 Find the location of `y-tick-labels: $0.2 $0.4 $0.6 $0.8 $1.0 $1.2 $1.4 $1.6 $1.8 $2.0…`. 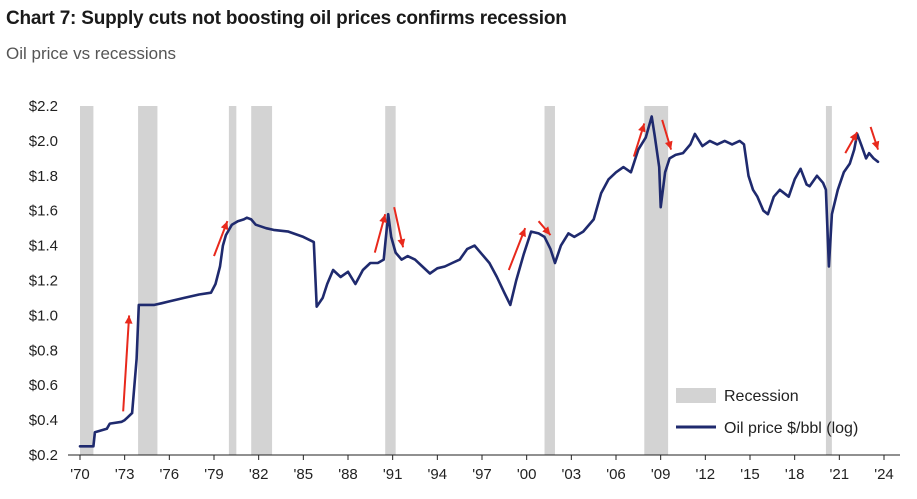

y-tick-labels: $0.2 $0.4 $0.6 $0.8 $1.0 $1.2 $1.4 $1.6 $1.8 $2.0… is located at coordinates (43, 281).